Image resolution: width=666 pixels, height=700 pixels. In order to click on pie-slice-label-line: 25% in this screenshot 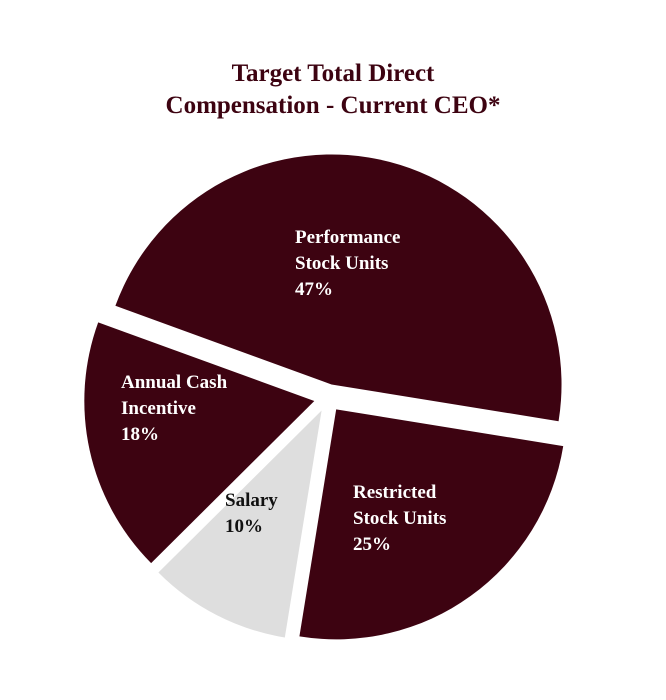, I will do `click(372, 544)`.